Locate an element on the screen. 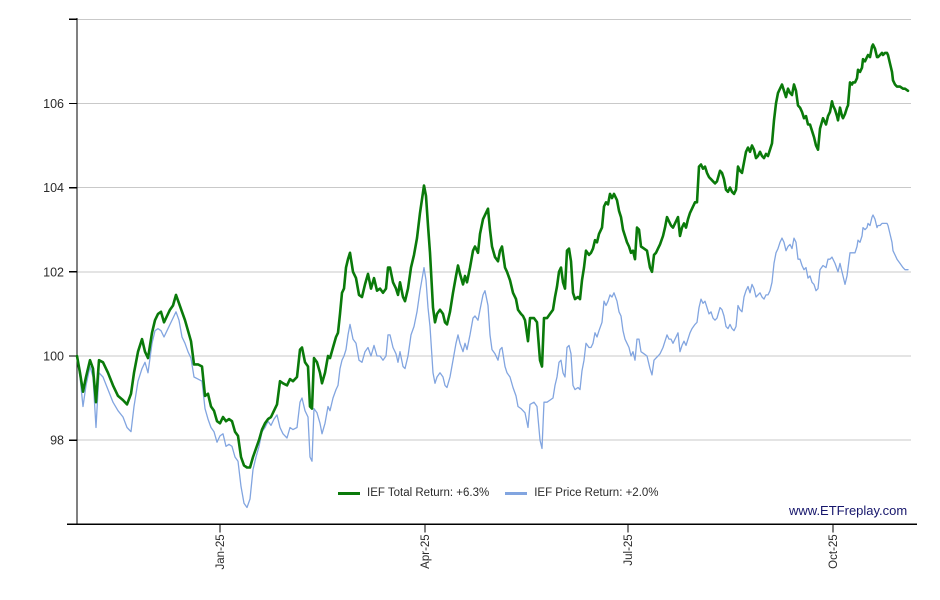 This screenshot has height=600, width=940. legend-item-price-return: IEF Price Return: +2.0% is located at coordinates (582, 493).